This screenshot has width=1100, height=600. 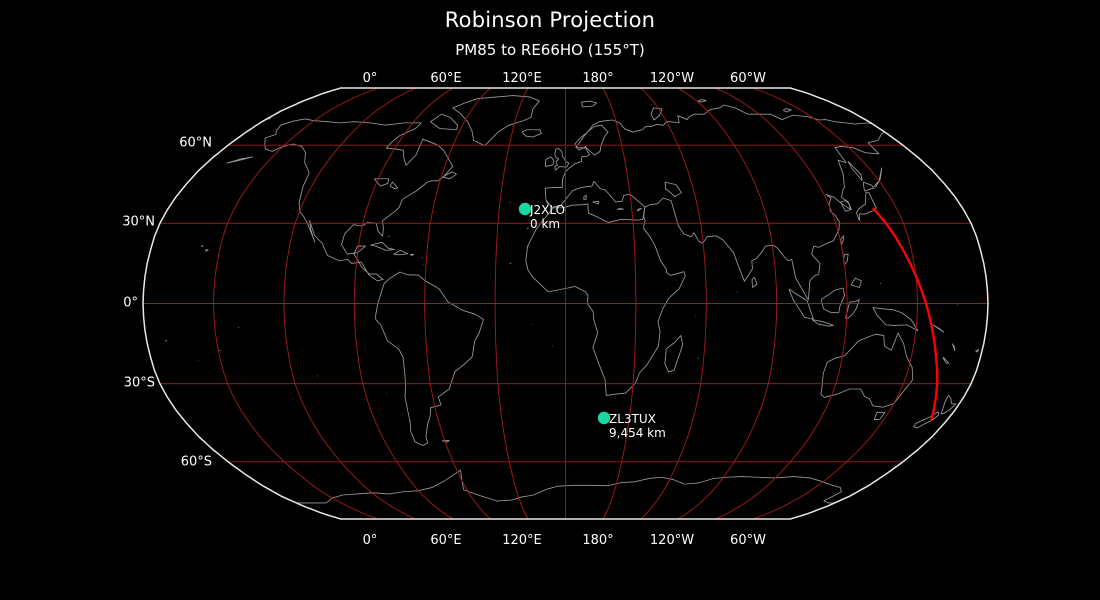 I want to click on lon-tick-top-4: 120°W, so click(x=672, y=78).